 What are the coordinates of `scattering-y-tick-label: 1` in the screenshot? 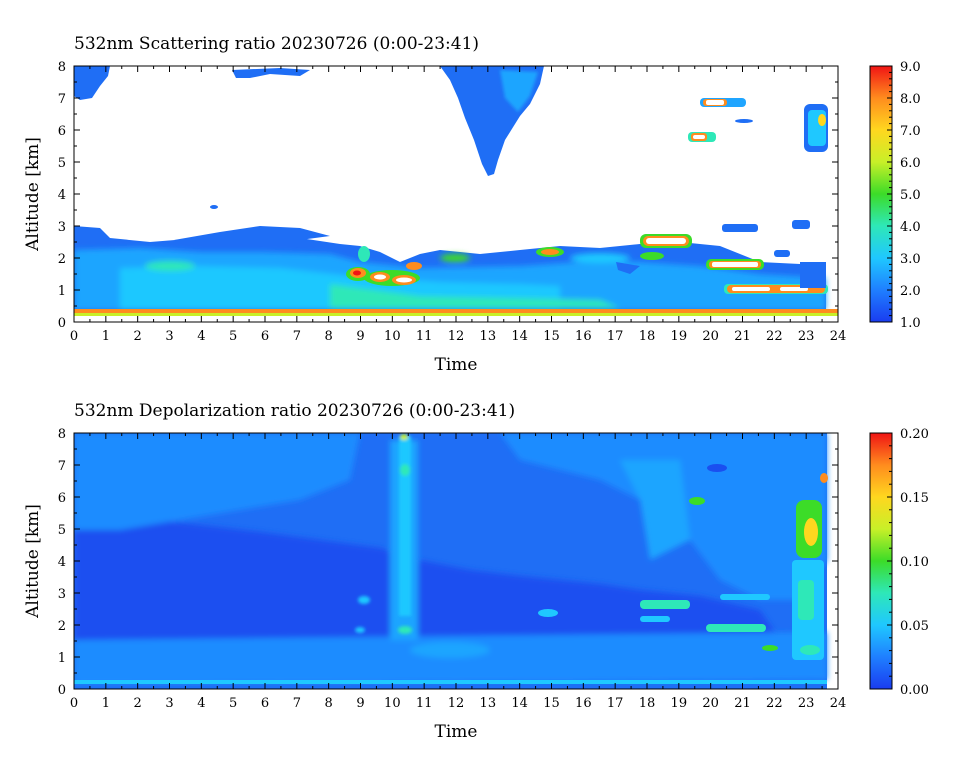 It's located at (62, 291).